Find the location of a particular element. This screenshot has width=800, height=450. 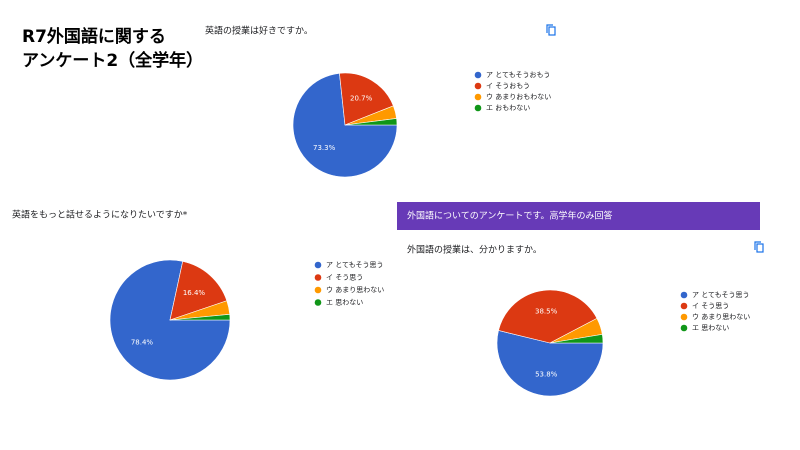

value-label: 16.4% is located at coordinates (194, 293).